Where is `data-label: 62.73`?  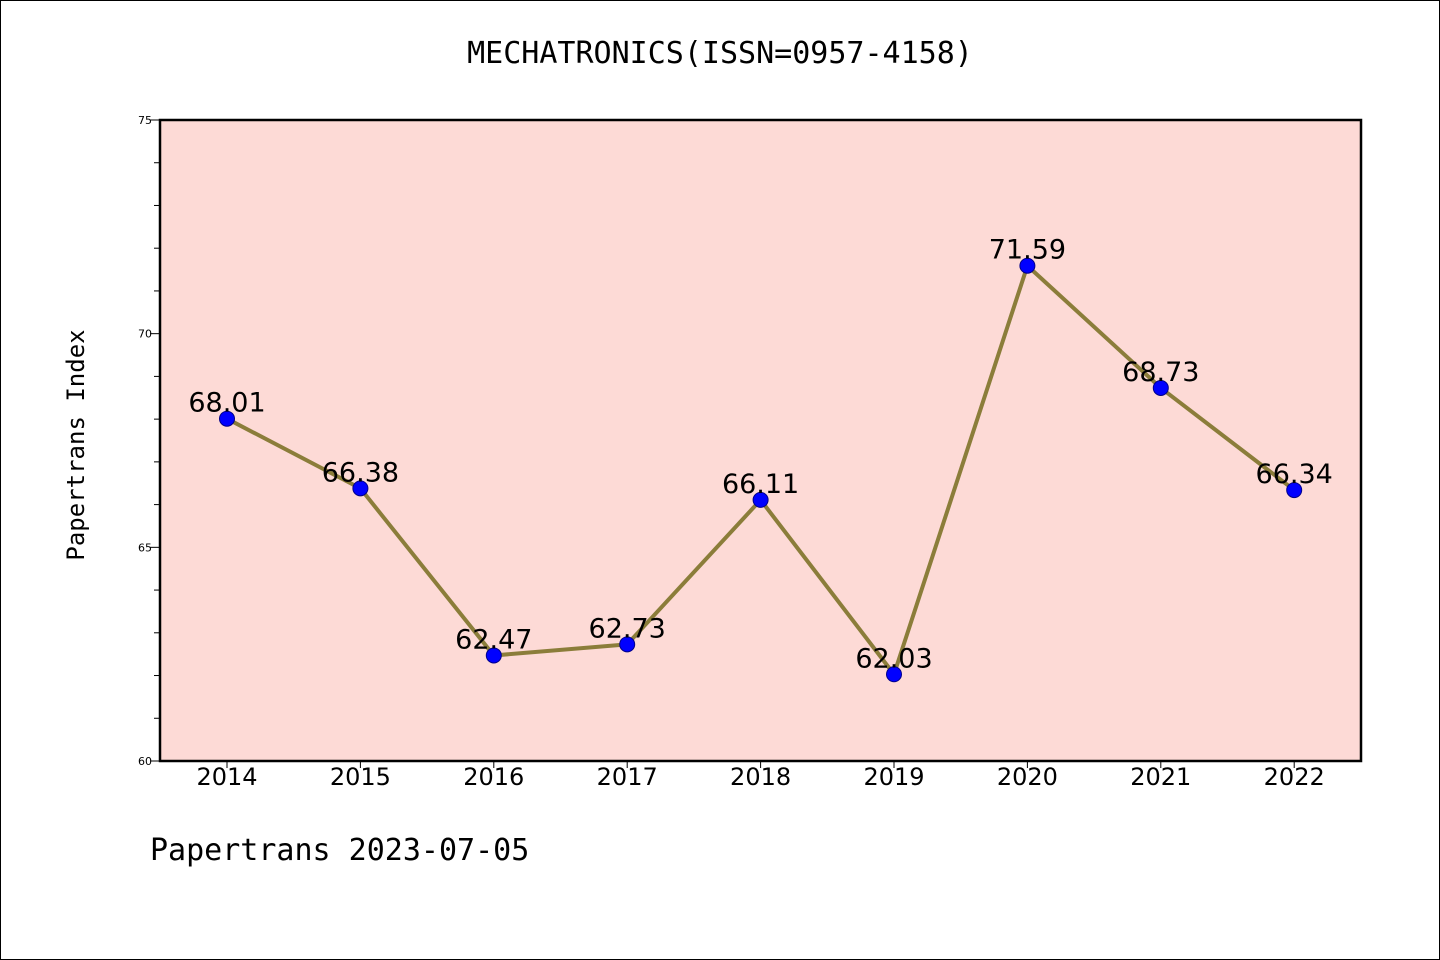 data-label: 62.73 is located at coordinates (627, 628).